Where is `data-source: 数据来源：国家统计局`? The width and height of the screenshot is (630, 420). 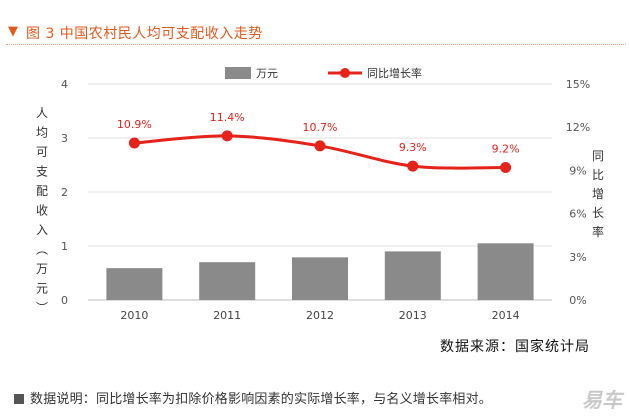 data-source: 数据来源：国家统计局 is located at coordinates (515, 347).